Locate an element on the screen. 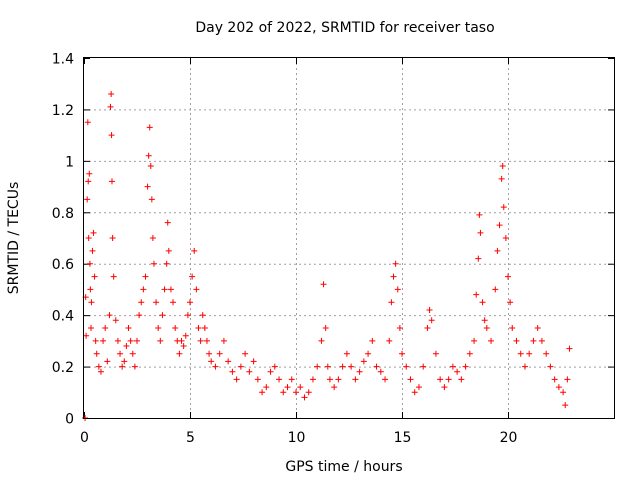  y-tick-label: 0.6 is located at coordinates (63, 265).